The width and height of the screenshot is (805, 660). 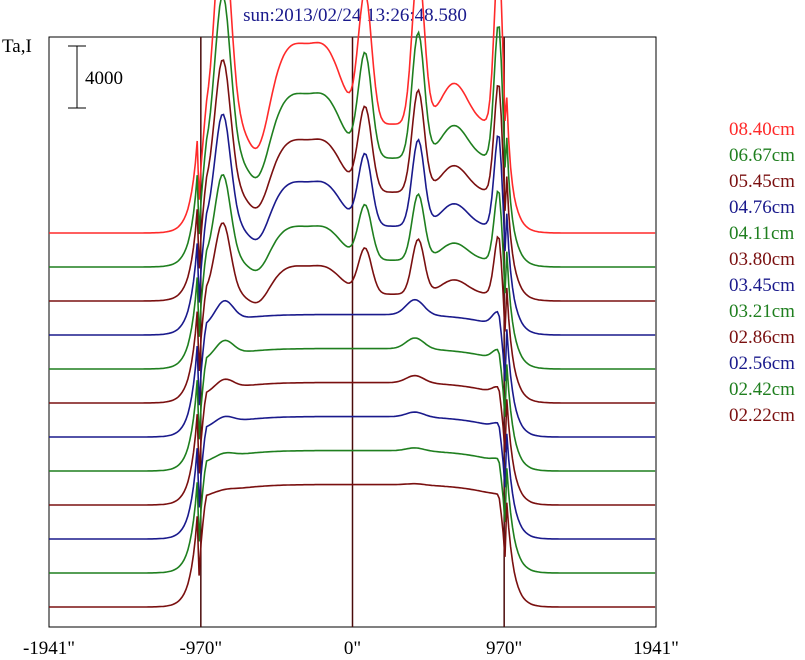 What do you see at coordinates (762, 415) in the screenshot?
I see `legend-entry: 02.22cm` at bounding box center [762, 415].